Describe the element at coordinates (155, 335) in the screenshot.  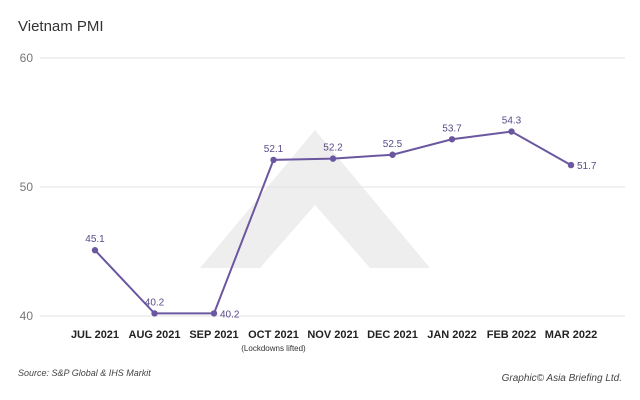
I see `x-tick-label: AUG 2021` at that location.